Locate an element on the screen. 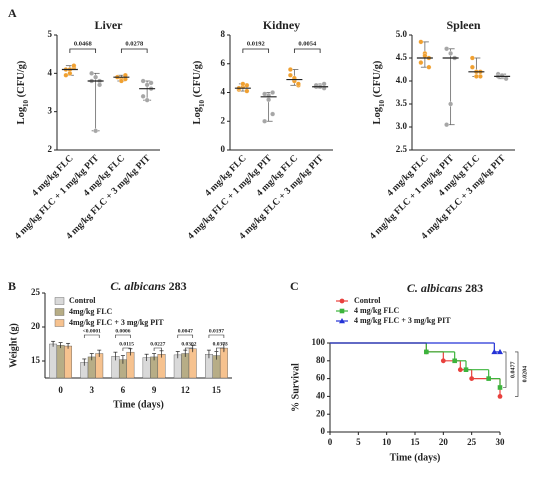 This screenshot has height=484, width=550. y-tick-label: 25 is located at coordinates (36, 292).